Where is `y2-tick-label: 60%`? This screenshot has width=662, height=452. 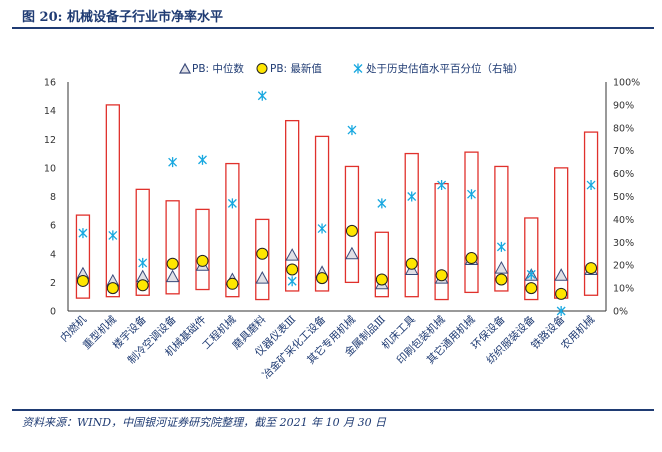
y2-tick-label: 60% is located at coordinates (623, 174).